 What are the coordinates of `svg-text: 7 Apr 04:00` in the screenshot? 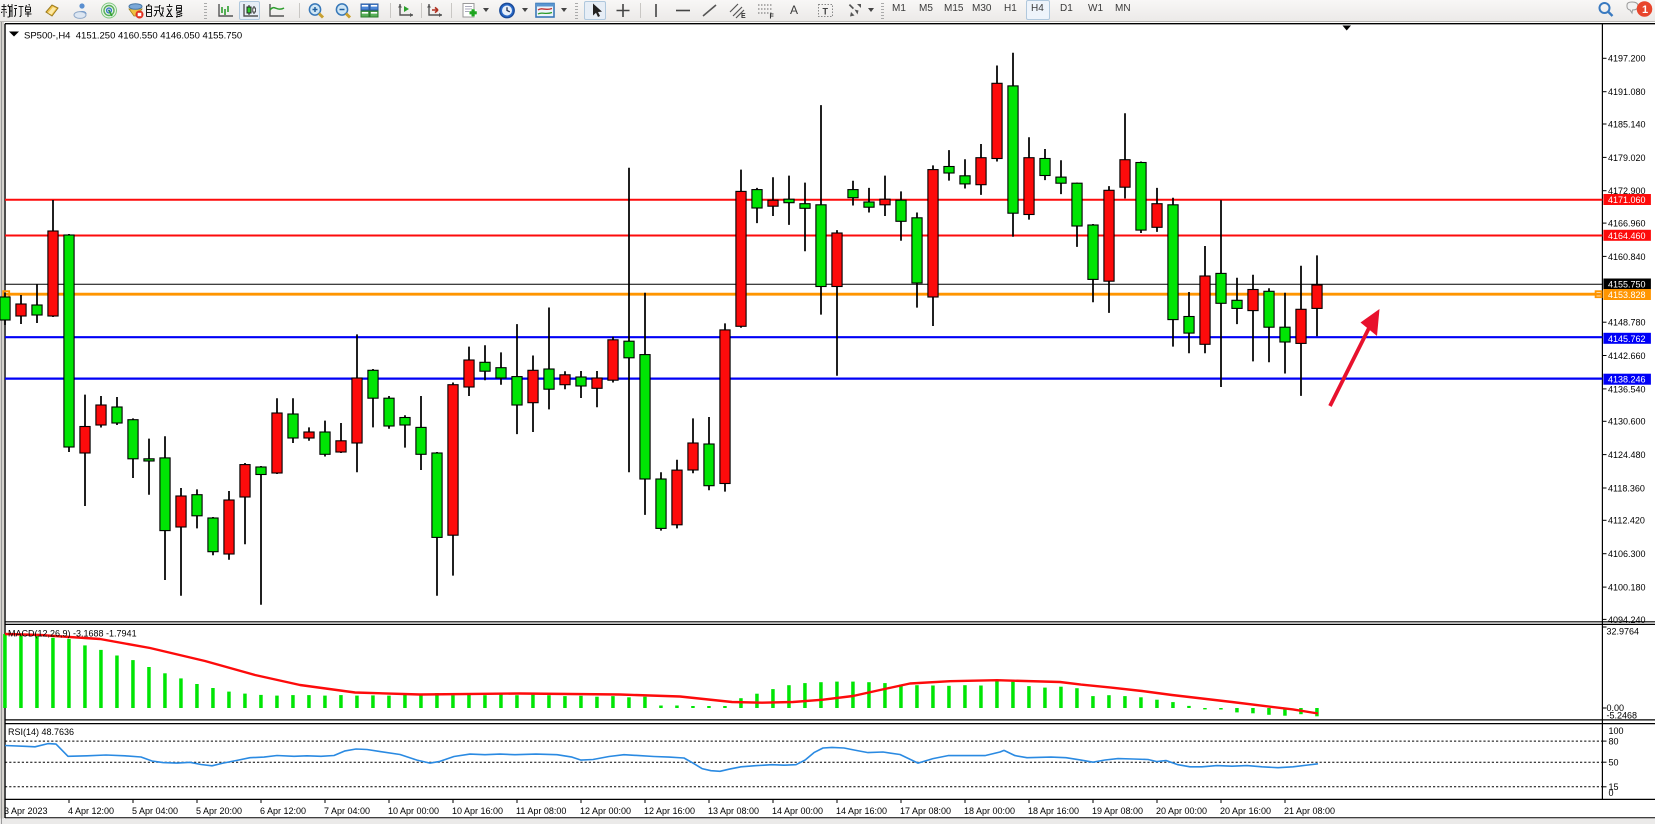 It's located at (347, 811).